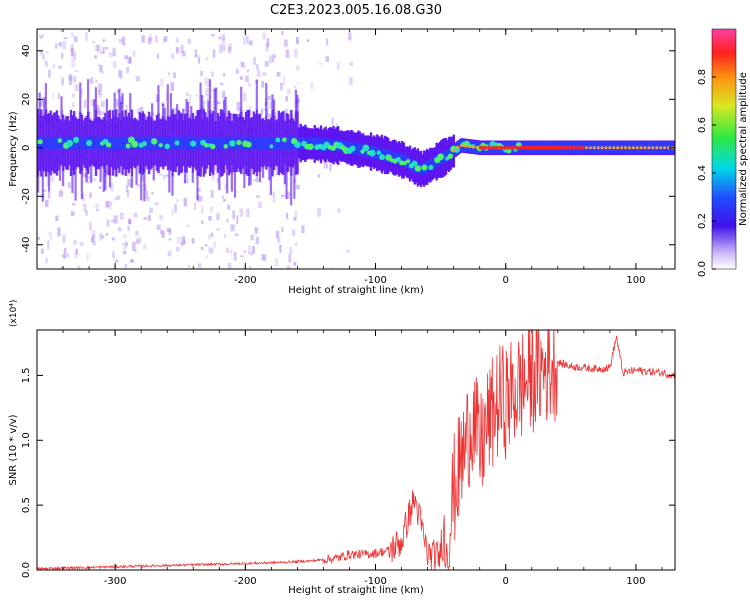 This screenshot has width=750, height=600. Describe the element at coordinates (13, 149) in the screenshot. I see `spectrogram-ylabel: Frequency (Hz)` at that location.